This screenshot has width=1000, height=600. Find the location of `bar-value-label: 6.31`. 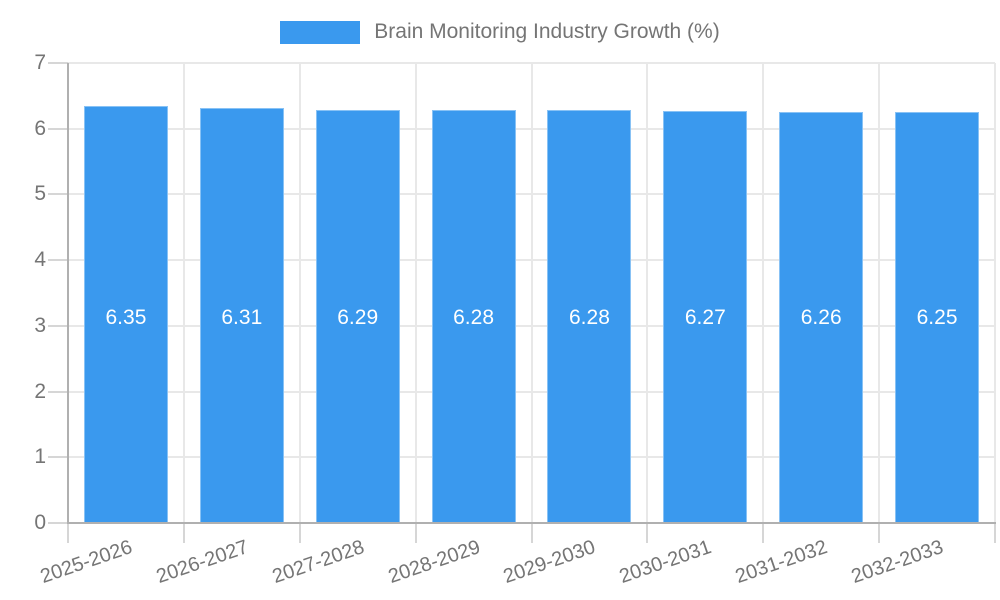

bar-value-label: 6.31 is located at coordinates (242, 317).